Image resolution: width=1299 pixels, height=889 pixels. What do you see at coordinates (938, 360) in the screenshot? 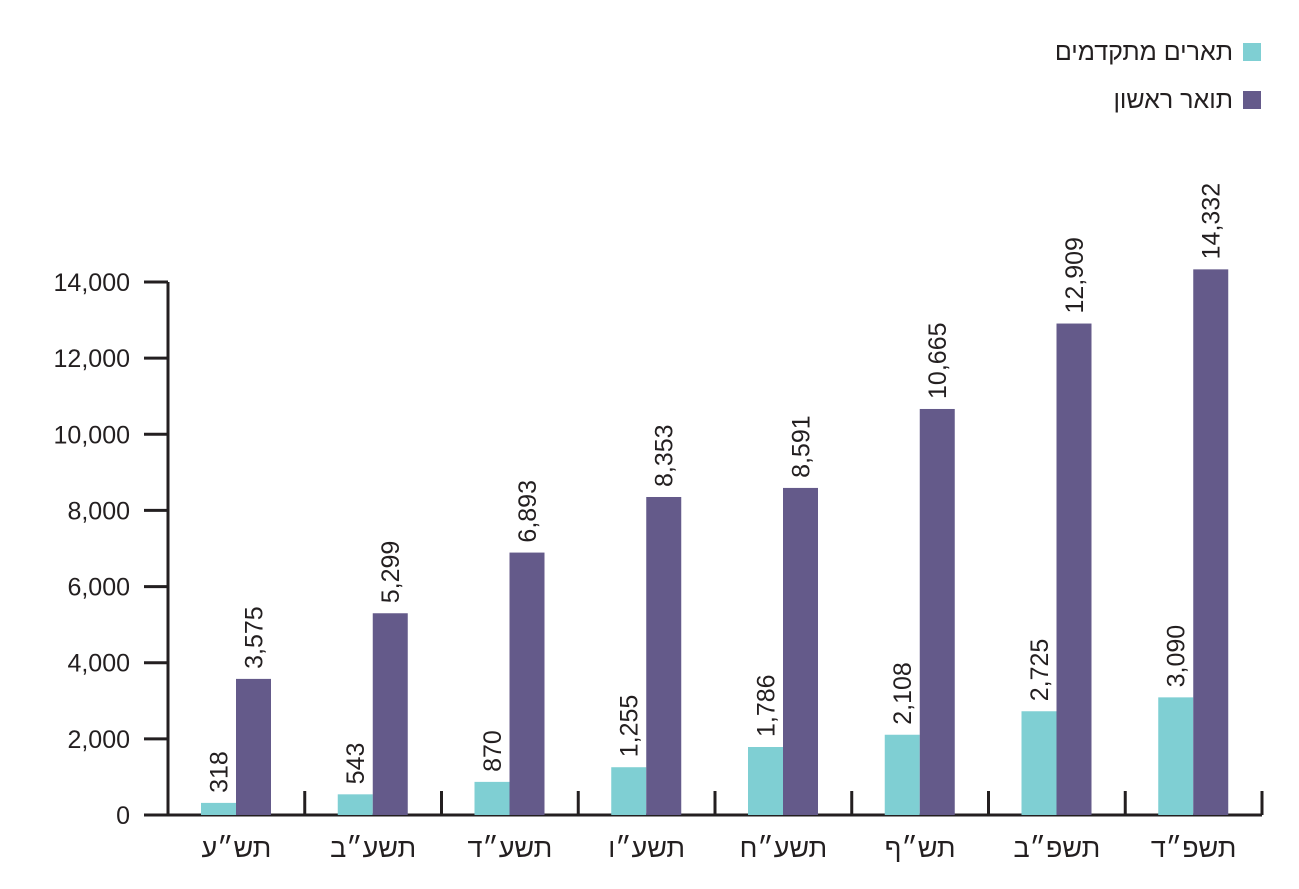
I see `data-label: 10,665` at bounding box center [938, 360].